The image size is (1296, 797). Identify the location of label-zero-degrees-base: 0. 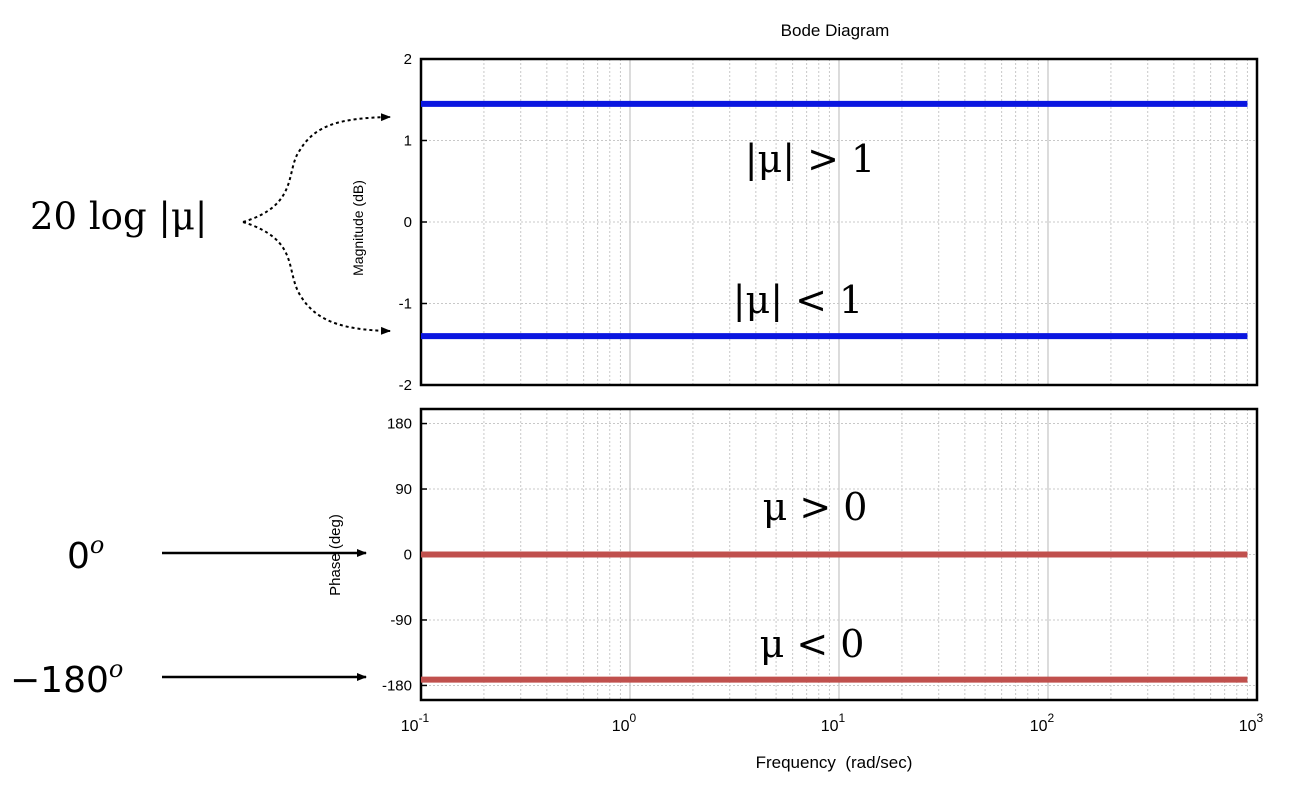
(78, 556).